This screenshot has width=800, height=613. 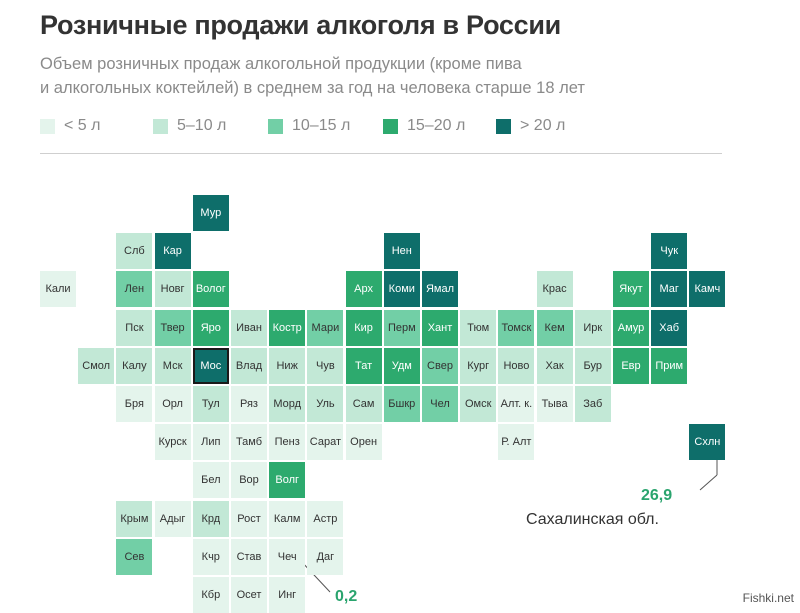 What do you see at coordinates (516, 404) in the screenshot?
I see `region-tile: Алт. к.` at bounding box center [516, 404].